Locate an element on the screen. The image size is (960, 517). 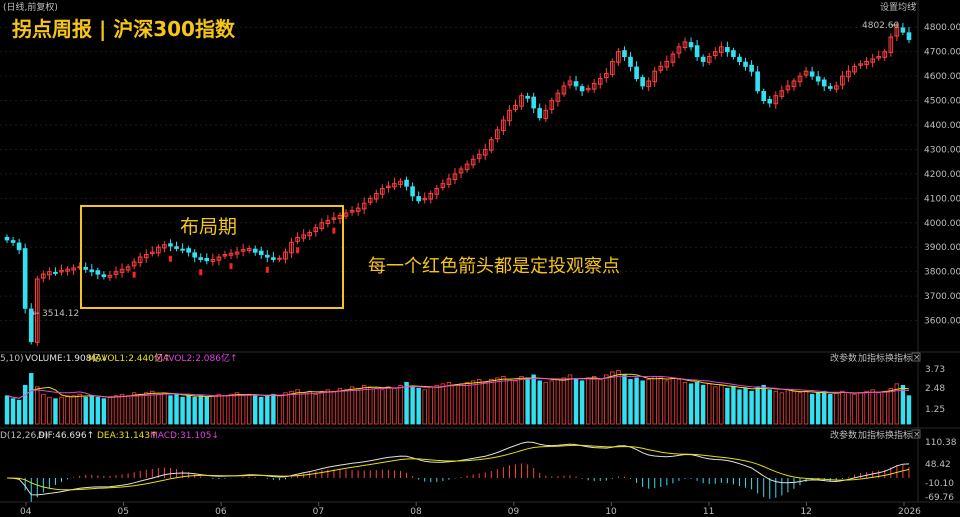
macd-close-glyph: × is located at coordinates (917, 435).